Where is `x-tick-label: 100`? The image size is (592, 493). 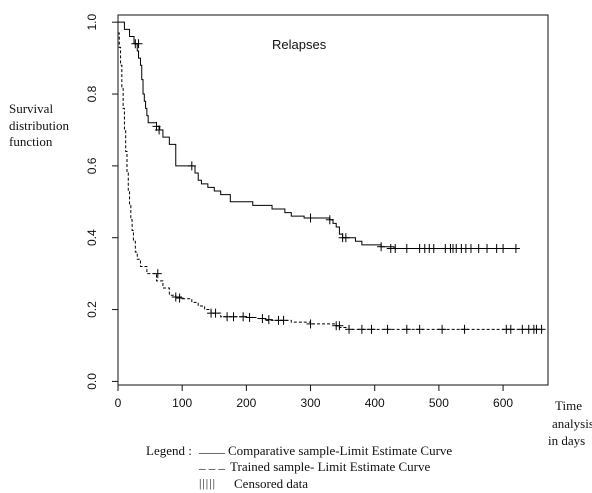 x-tick-label: 100 is located at coordinates (182, 403).